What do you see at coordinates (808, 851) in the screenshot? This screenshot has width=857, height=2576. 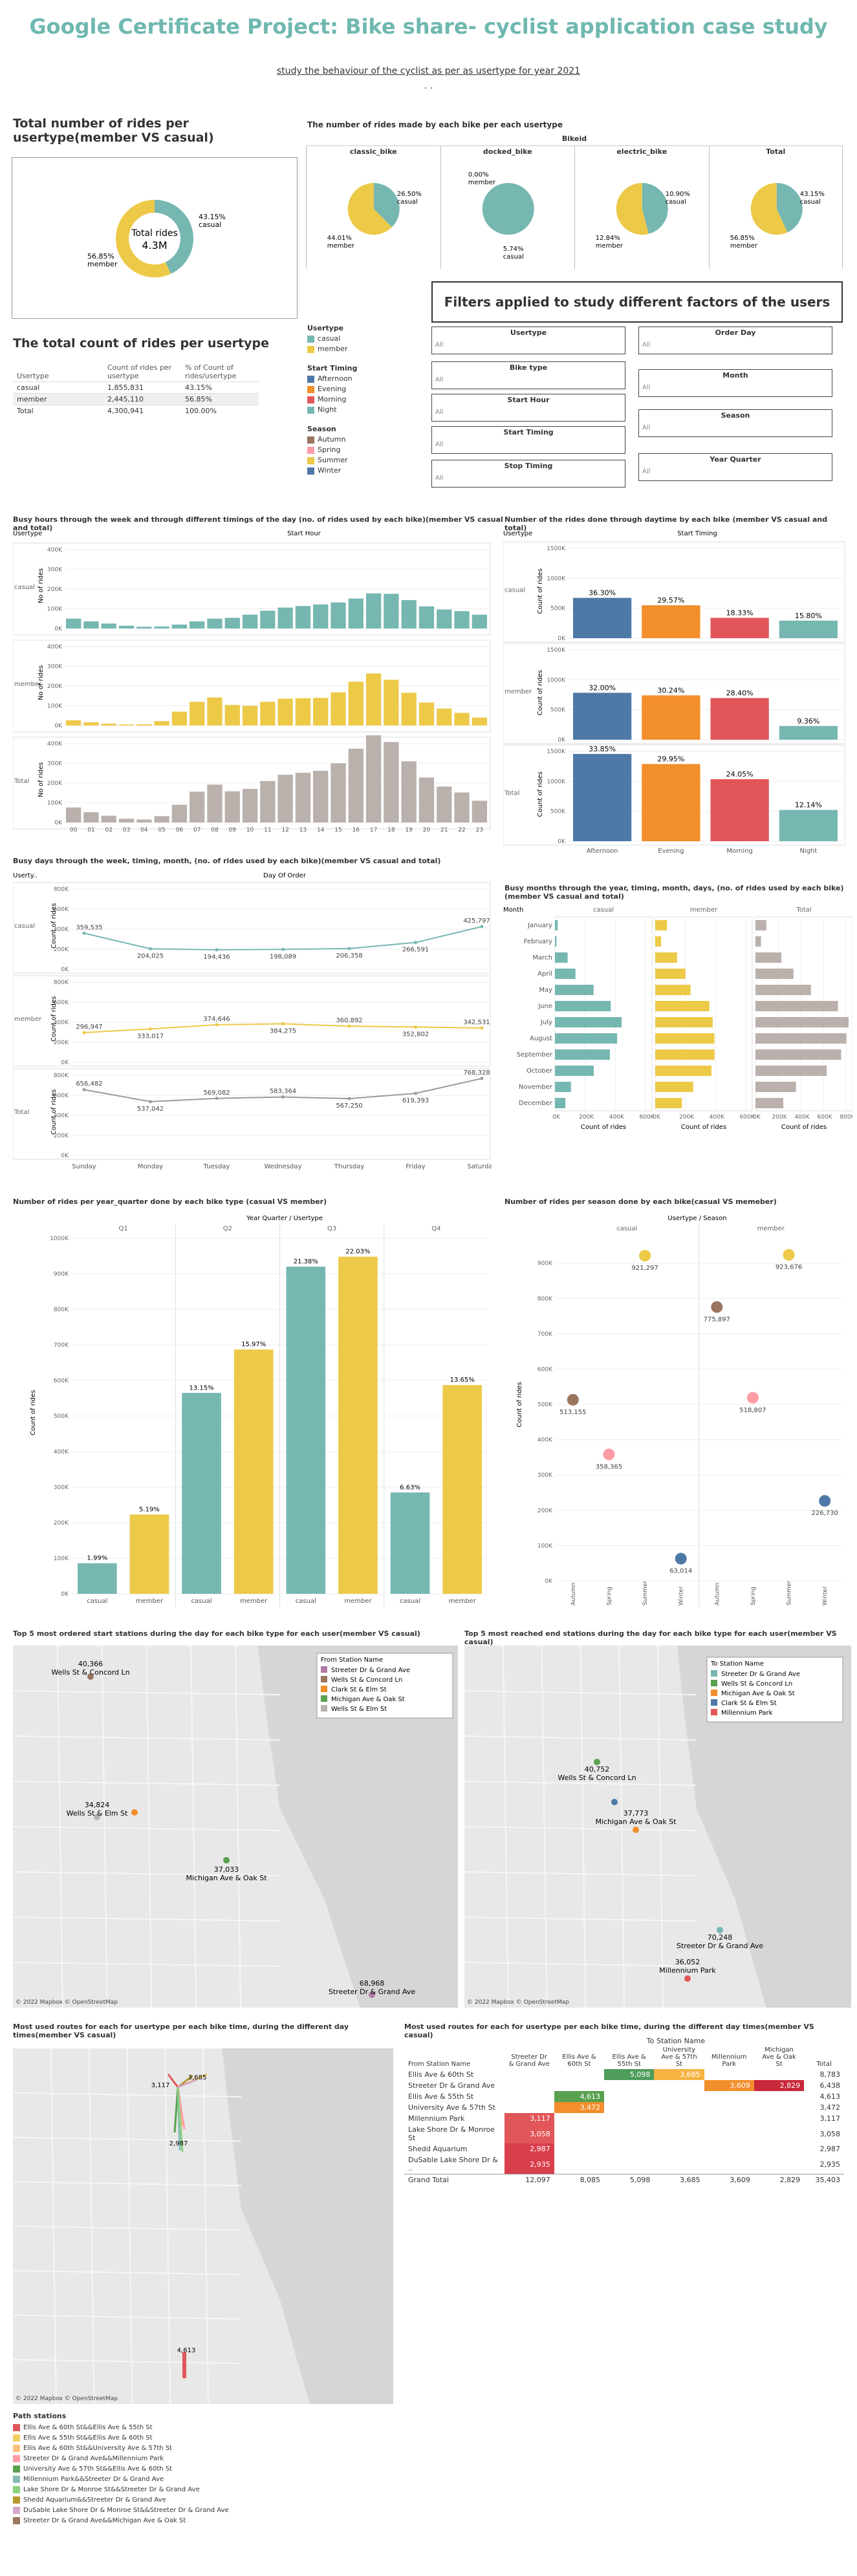 I see `timing-xtick: Night` at bounding box center [808, 851].